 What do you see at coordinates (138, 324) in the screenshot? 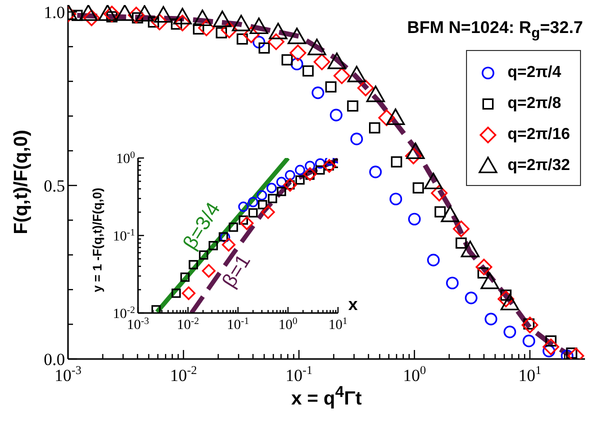
I see `x-tick-label: 10$^{-3}$` at bounding box center [138, 324].